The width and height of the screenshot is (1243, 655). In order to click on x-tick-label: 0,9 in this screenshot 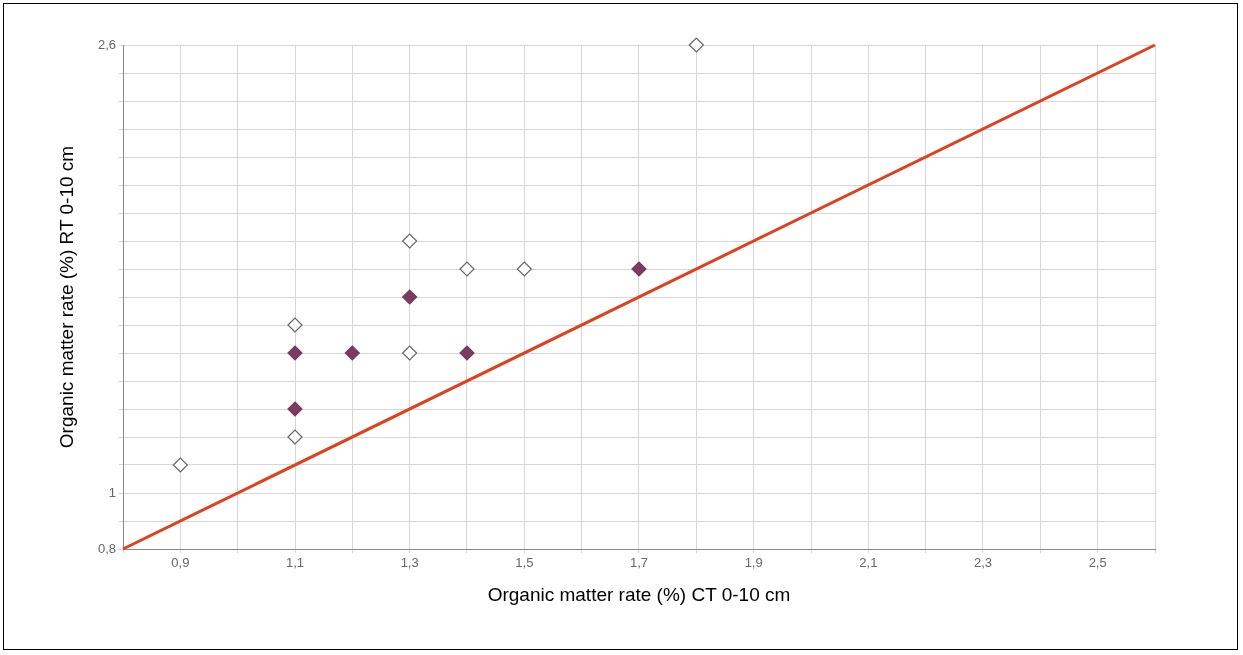, I will do `click(180, 563)`.